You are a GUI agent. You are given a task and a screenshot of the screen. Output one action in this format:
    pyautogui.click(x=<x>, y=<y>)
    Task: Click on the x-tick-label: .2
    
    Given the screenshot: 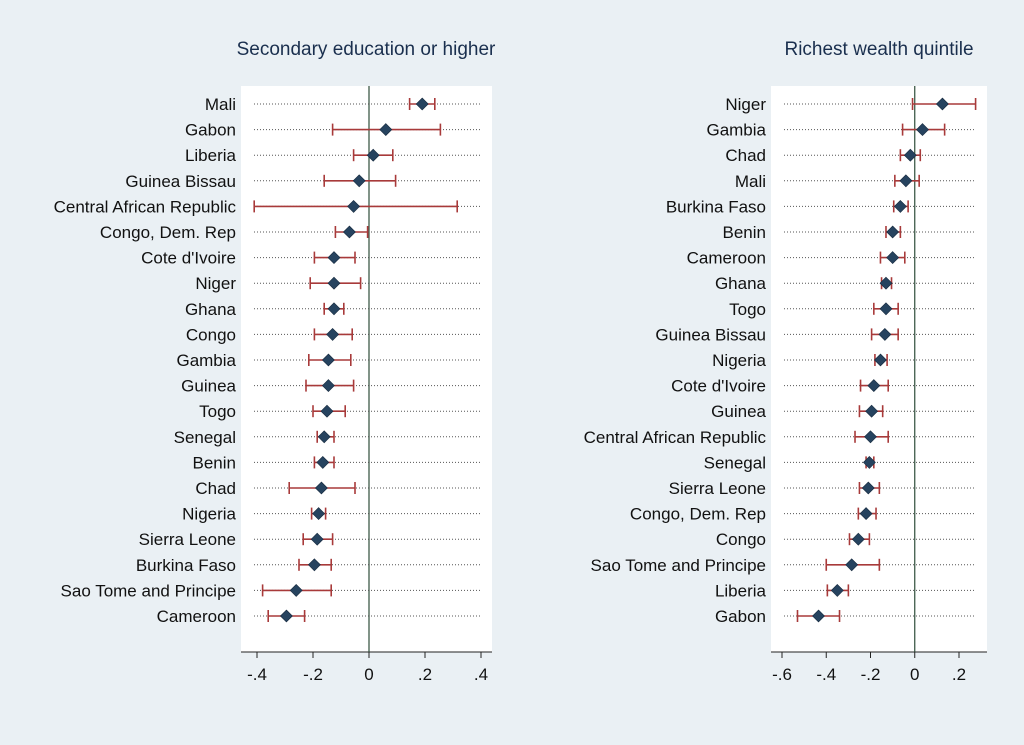 What is the action you would take?
    pyautogui.click(x=425, y=674)
    